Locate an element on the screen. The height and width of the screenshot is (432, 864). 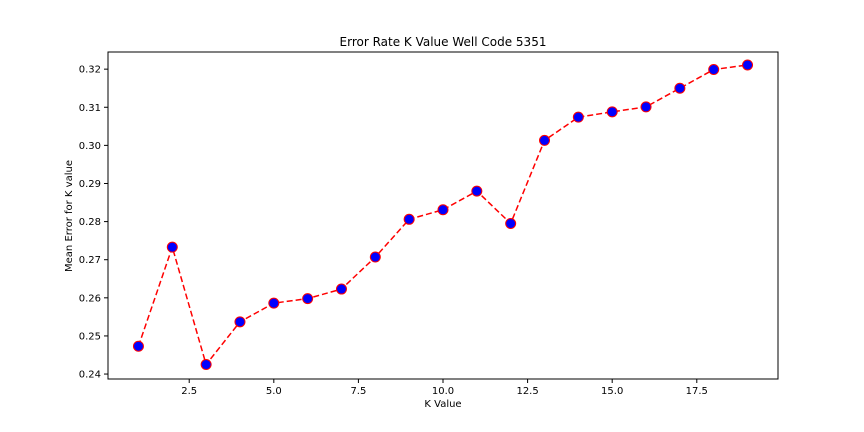
y-tick-label: 0.30 is located at coordinates (90, 146).